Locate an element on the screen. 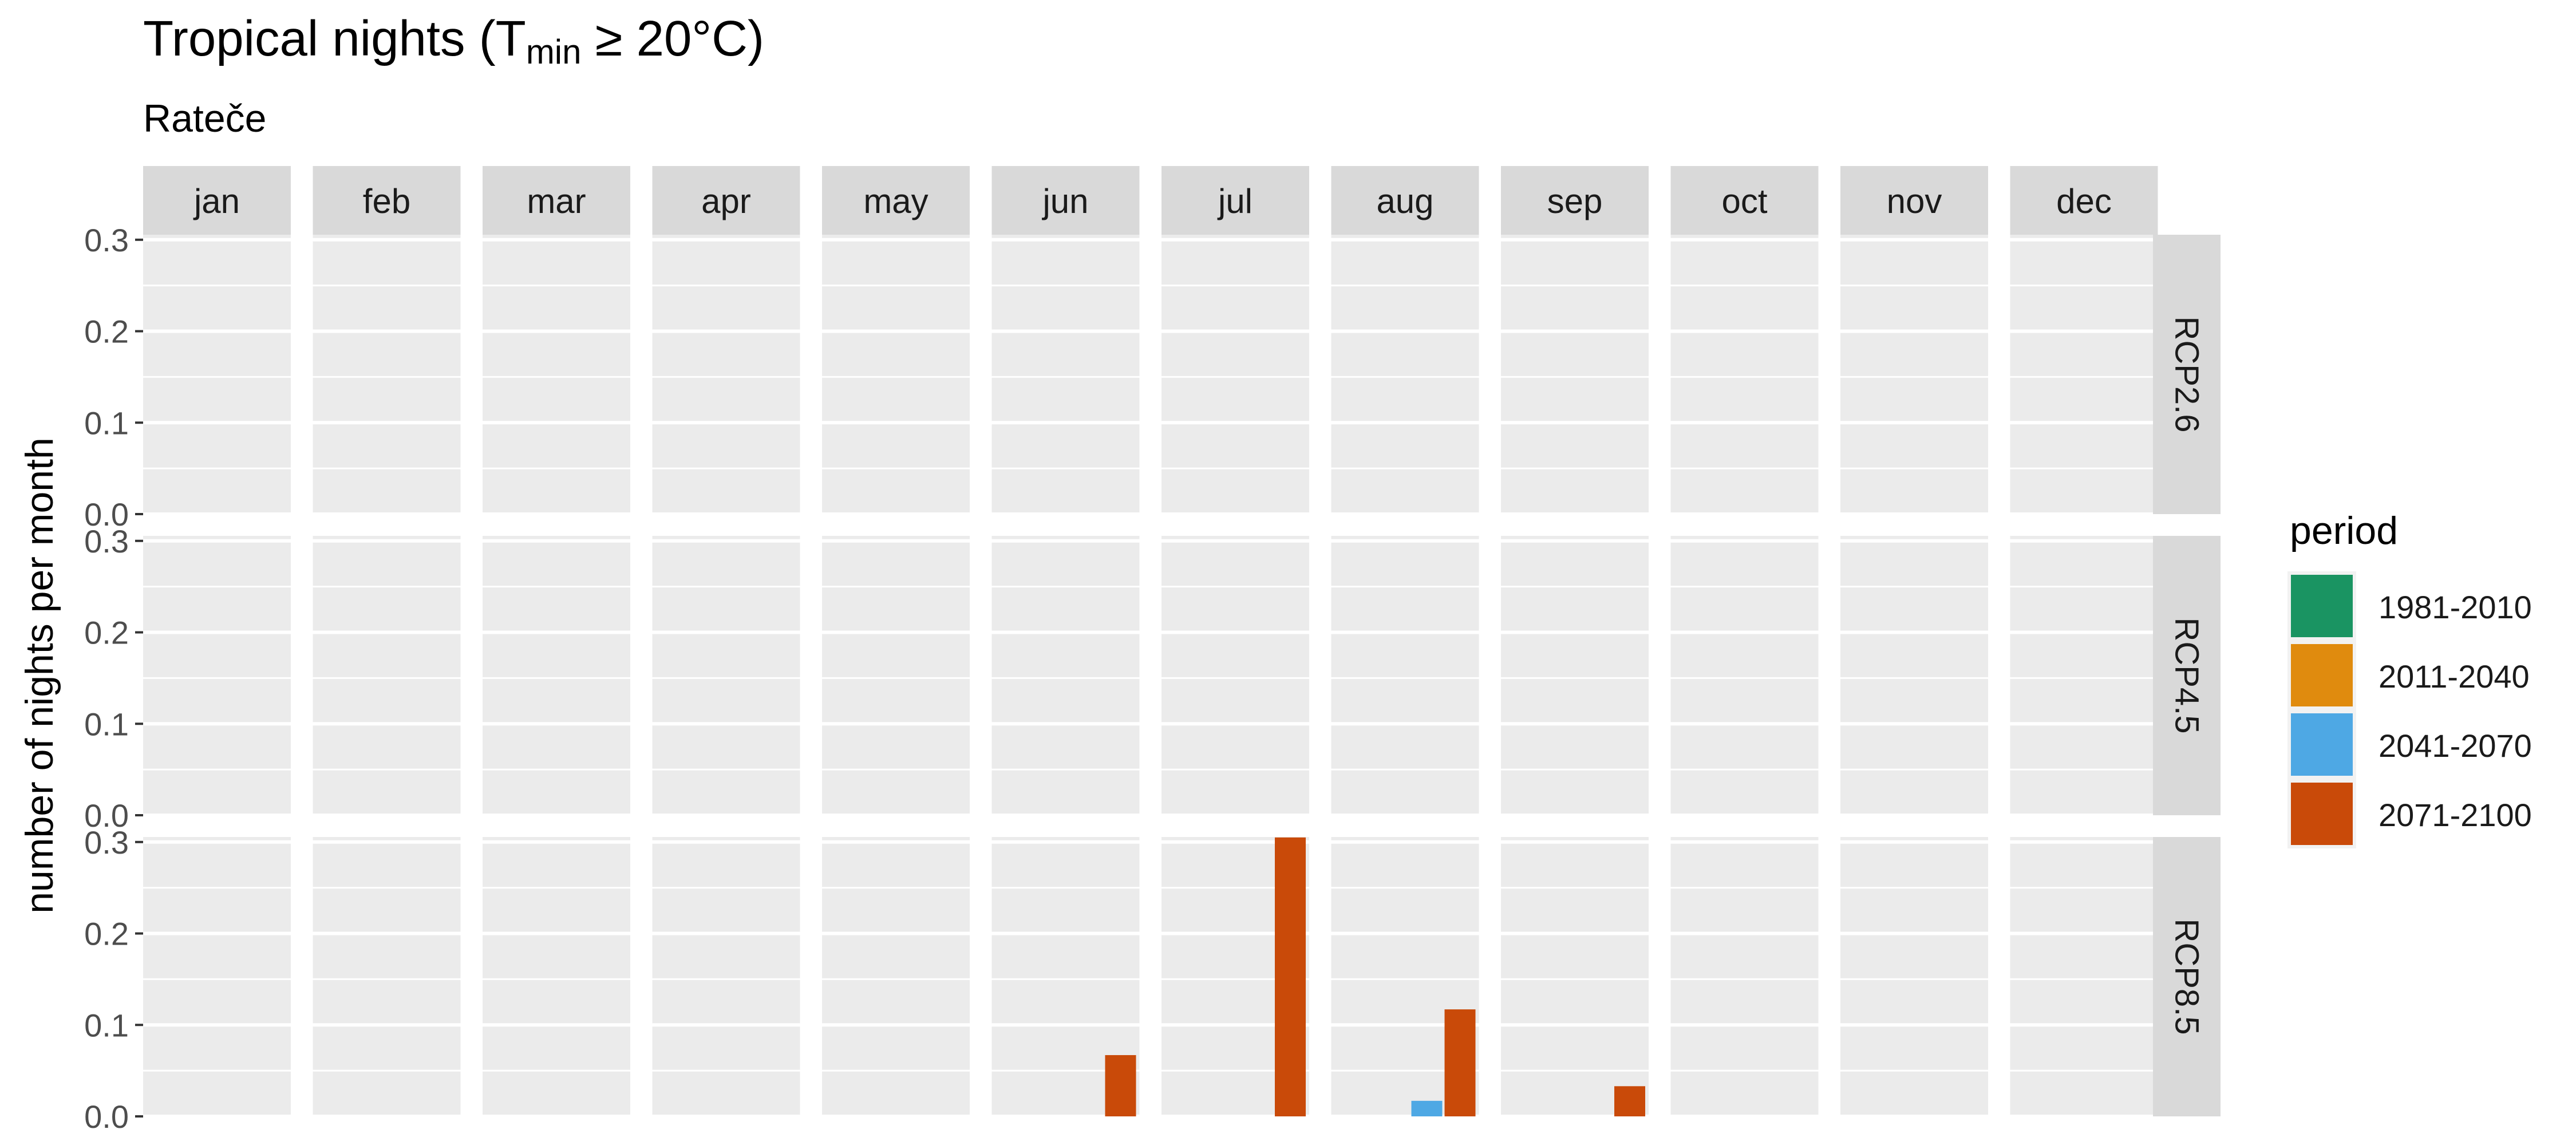 This screenshot has width=2576, height=1145. month-label-jul: jul is located at coordinates (1235, 201).